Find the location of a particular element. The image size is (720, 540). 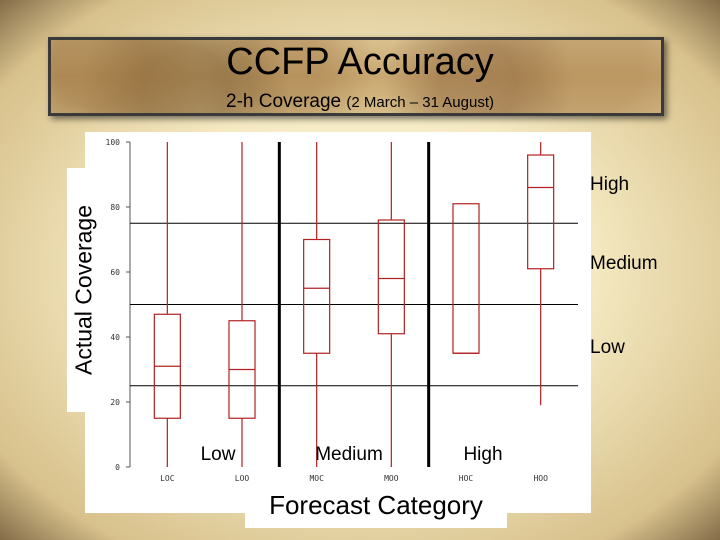

y-tick-label: 80 is located at coordinates (115, 207).